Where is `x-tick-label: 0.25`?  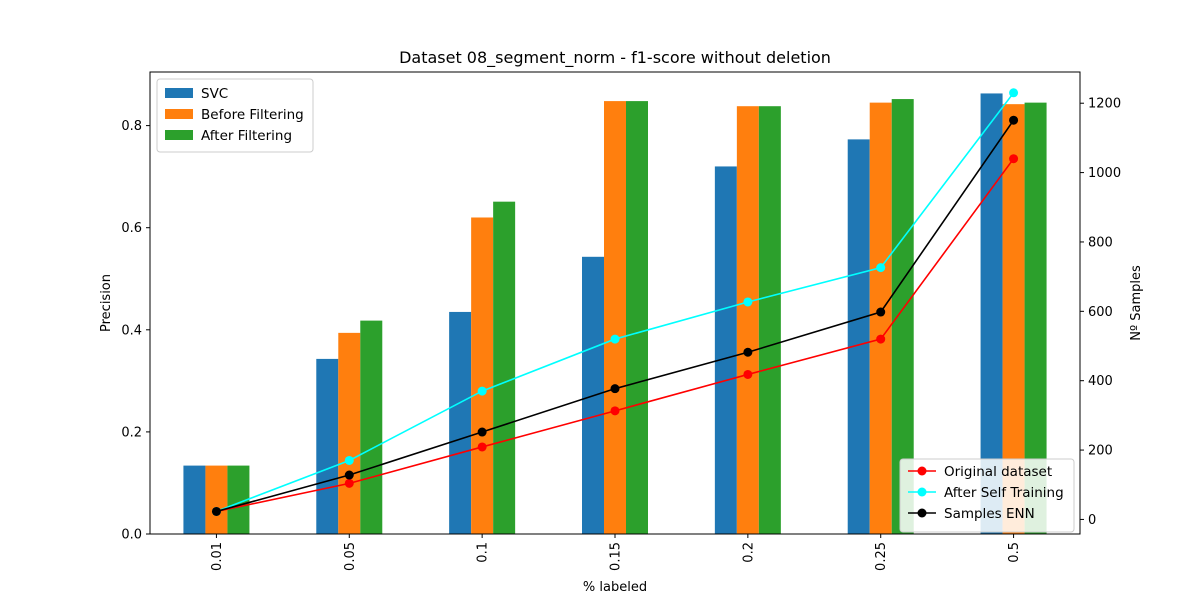 x-tick-label: 0.25 is located at coordinates (881, 556).